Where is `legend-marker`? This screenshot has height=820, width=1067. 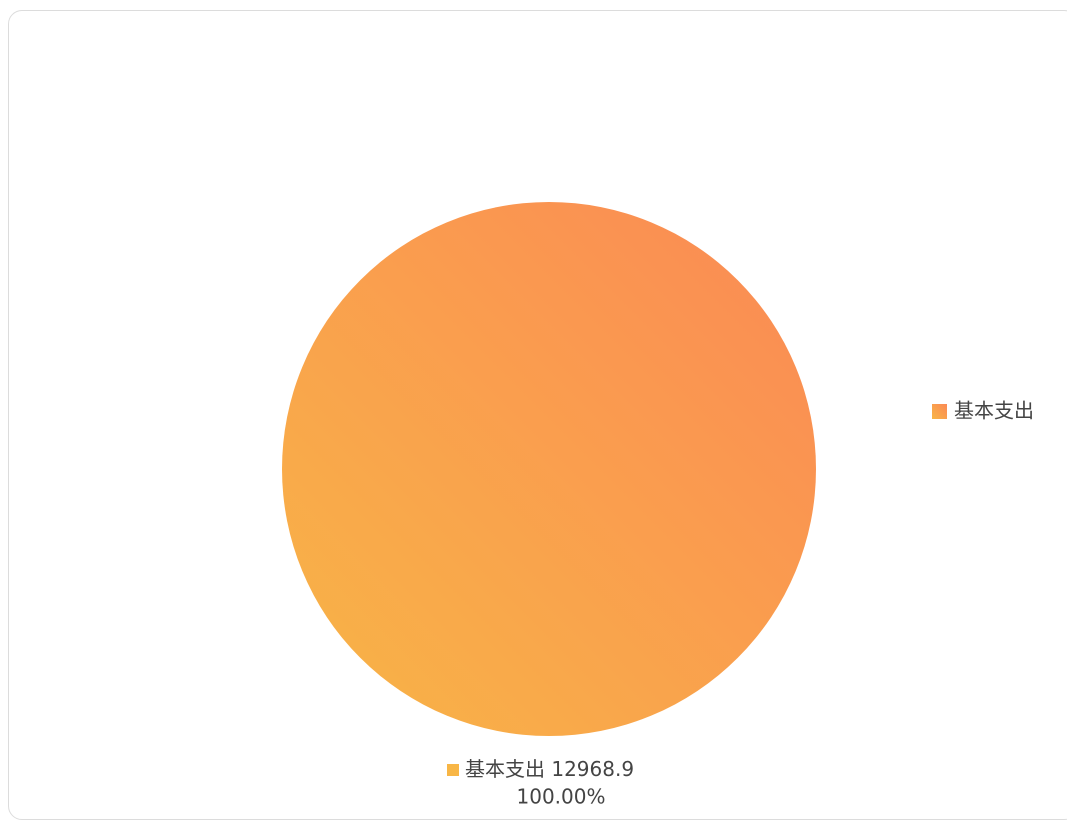 legend-marker is located at coordinates (939, 411).